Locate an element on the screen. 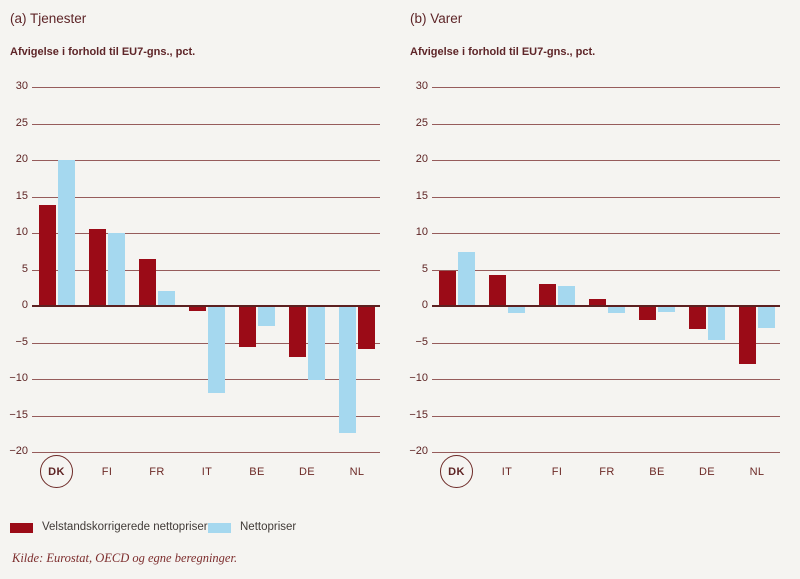 The image size is (800, 579). panel-title-b: (b) Varer is located at coordinates (436, 18).